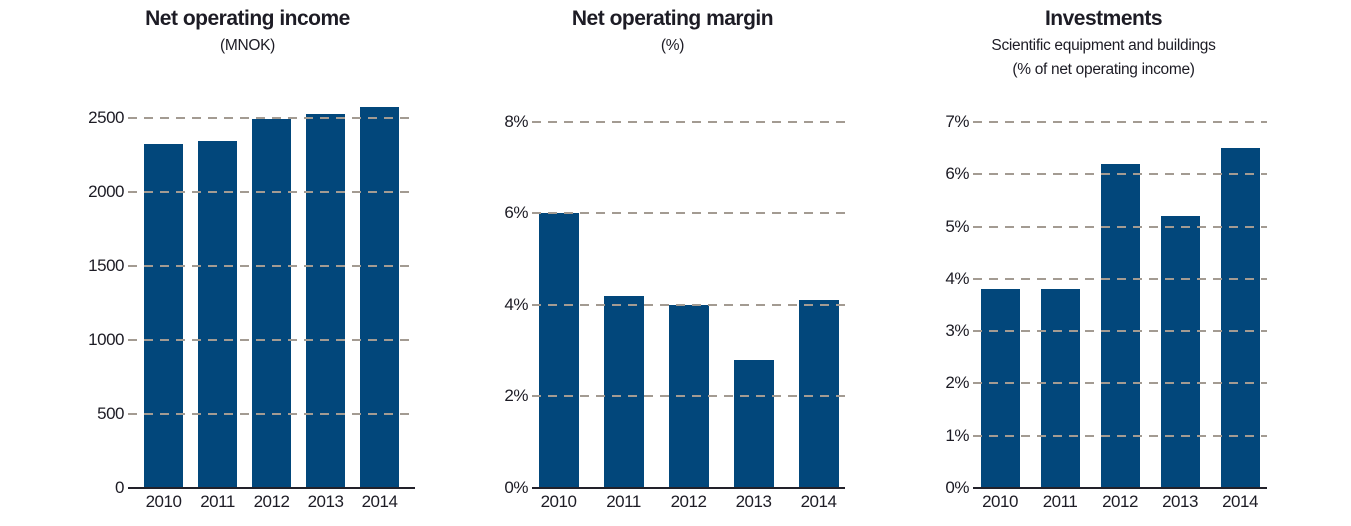 This screenshot has width=1351, height=526. What do you see at coordinates (957, 226) in the screenshot?
I see `y-axis-tick-label: 5%` at bounding box center [957, 226].